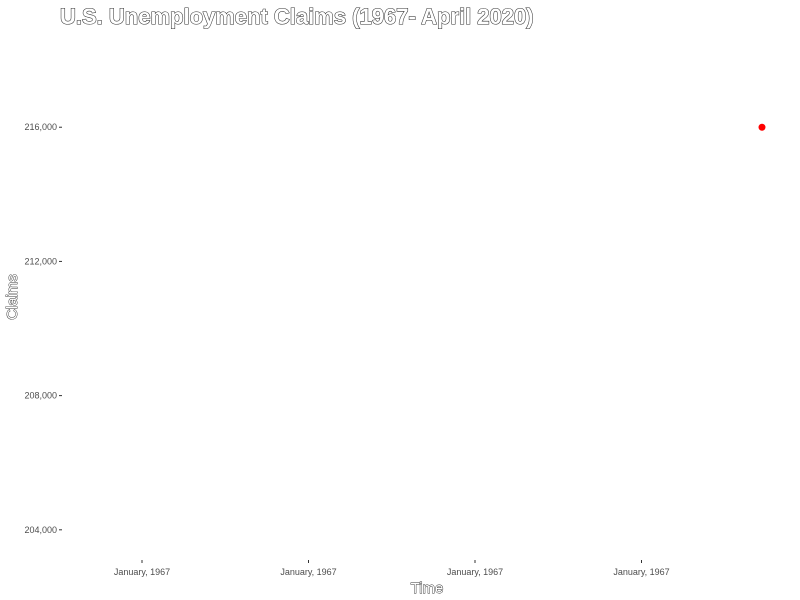  I want to click on y-tick-label: 212,000, so click(40, 261).